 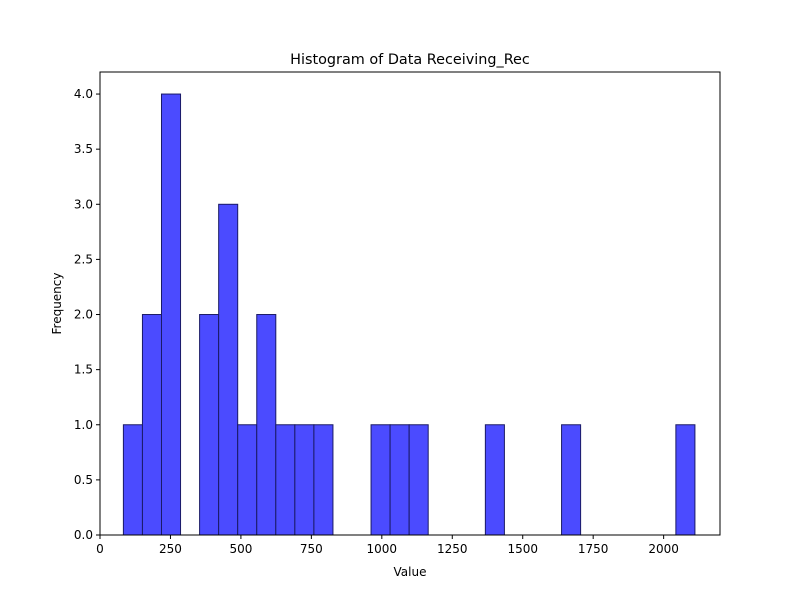 What do you see at coordinates (83, 204) in the screenshot?
I see `y-tick-label: 3.0` at bounding box center [83, 204].